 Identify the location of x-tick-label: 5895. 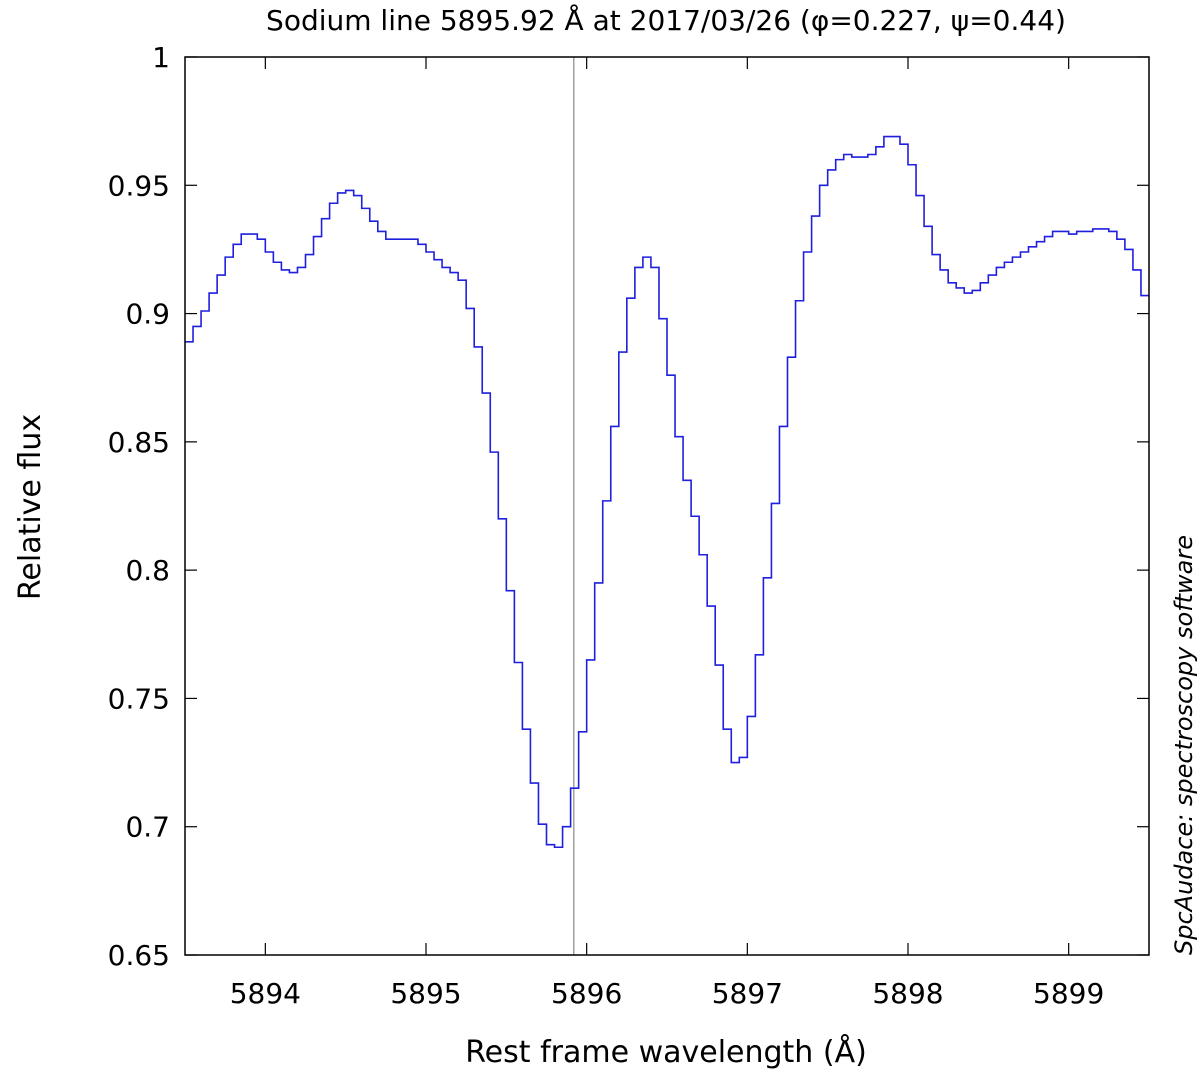
(425, 993).